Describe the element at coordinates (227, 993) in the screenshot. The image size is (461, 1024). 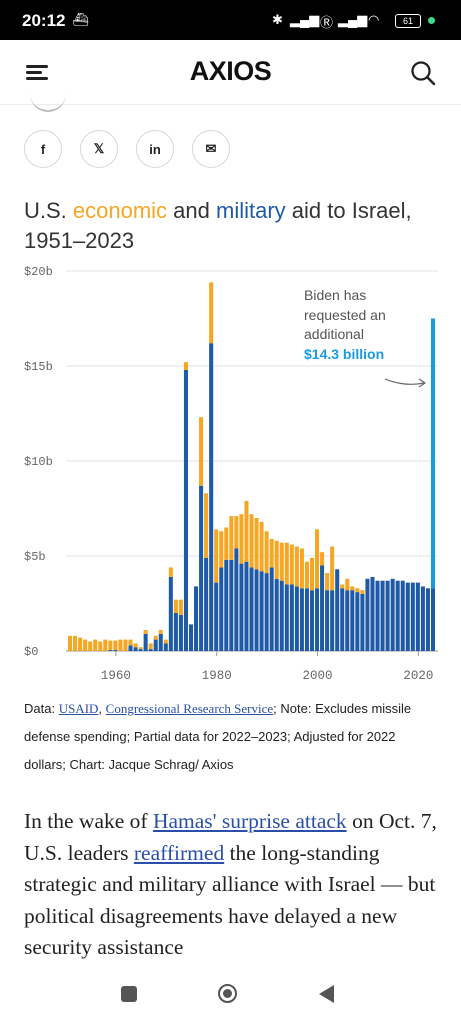
I see `home-button` at that location.